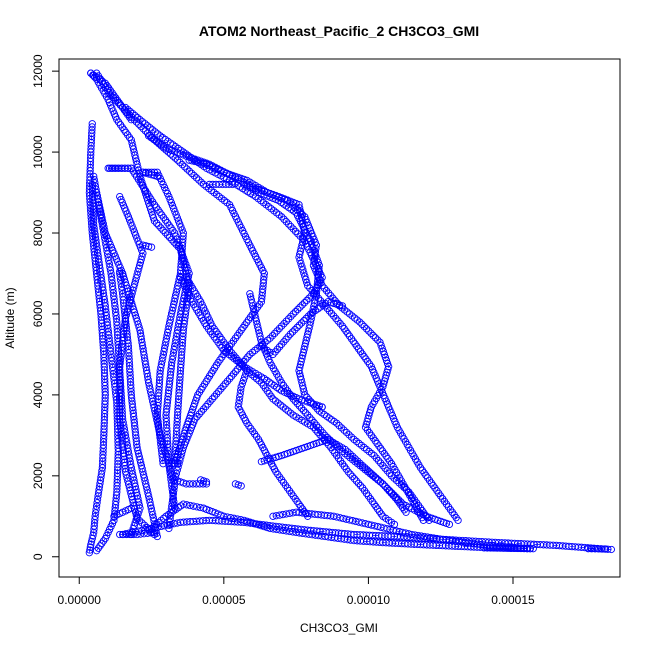 This screenshot has height=650, width=650. Describe the element at coordinates (366, 535) in the screenshot. I see `series-20-points` at that location.